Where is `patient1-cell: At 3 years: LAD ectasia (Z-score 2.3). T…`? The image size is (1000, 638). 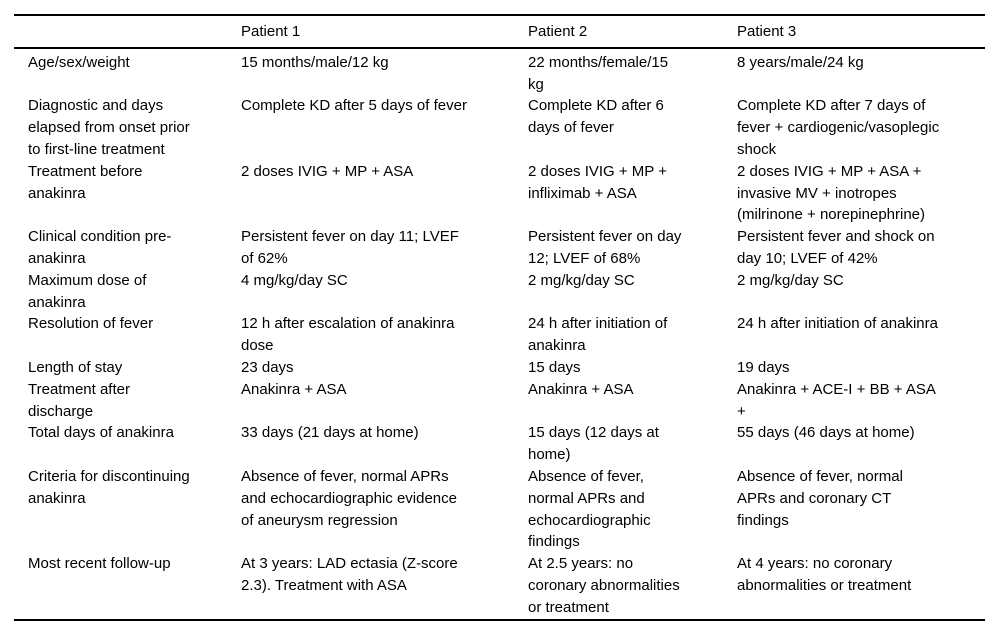
patient1-cell: At 3 years: LAD ectasia (Z-score 2.3). T… is located at coordinates (349, 574).